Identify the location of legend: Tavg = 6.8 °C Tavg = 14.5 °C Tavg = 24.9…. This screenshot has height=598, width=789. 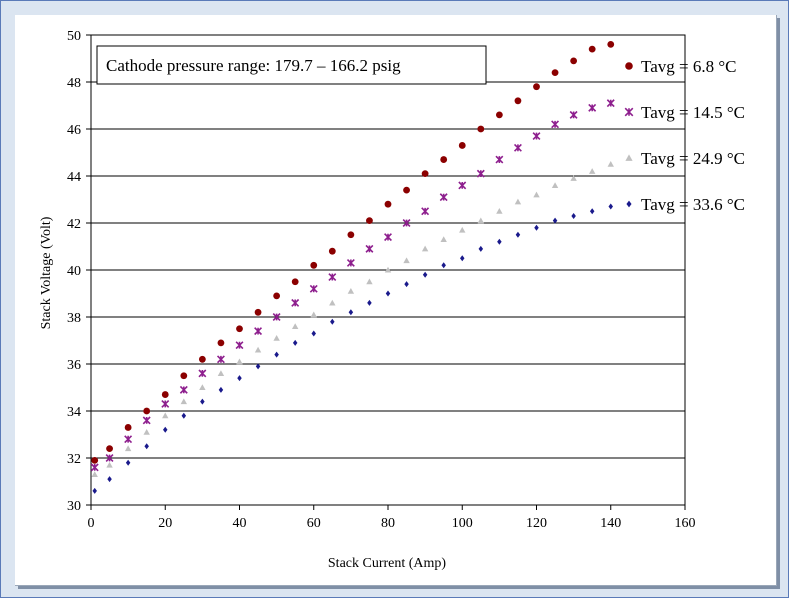
(684, 135).